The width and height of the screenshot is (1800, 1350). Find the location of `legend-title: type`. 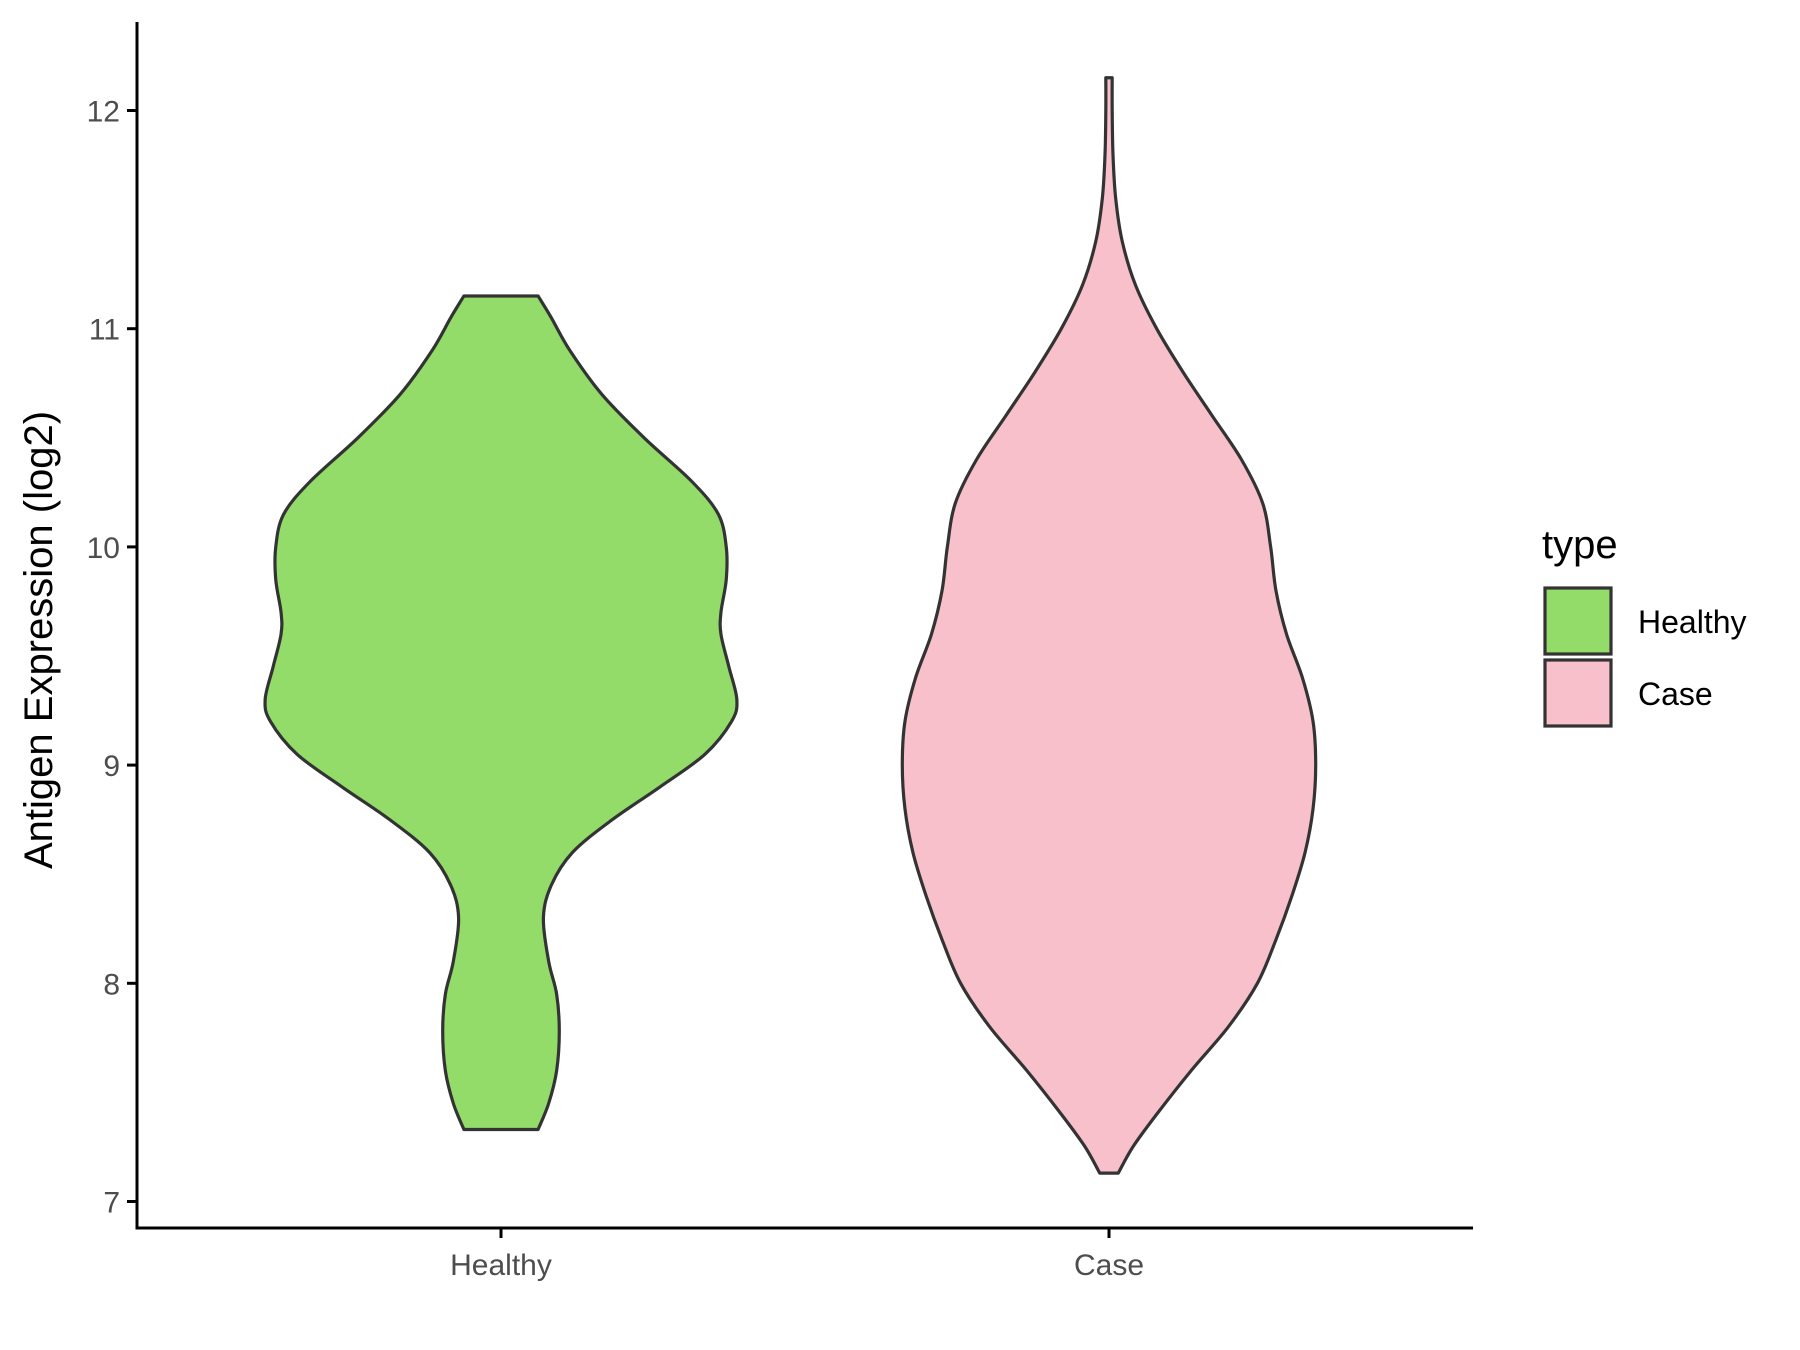

legend-title: type is located at coordinates (1580, 545).